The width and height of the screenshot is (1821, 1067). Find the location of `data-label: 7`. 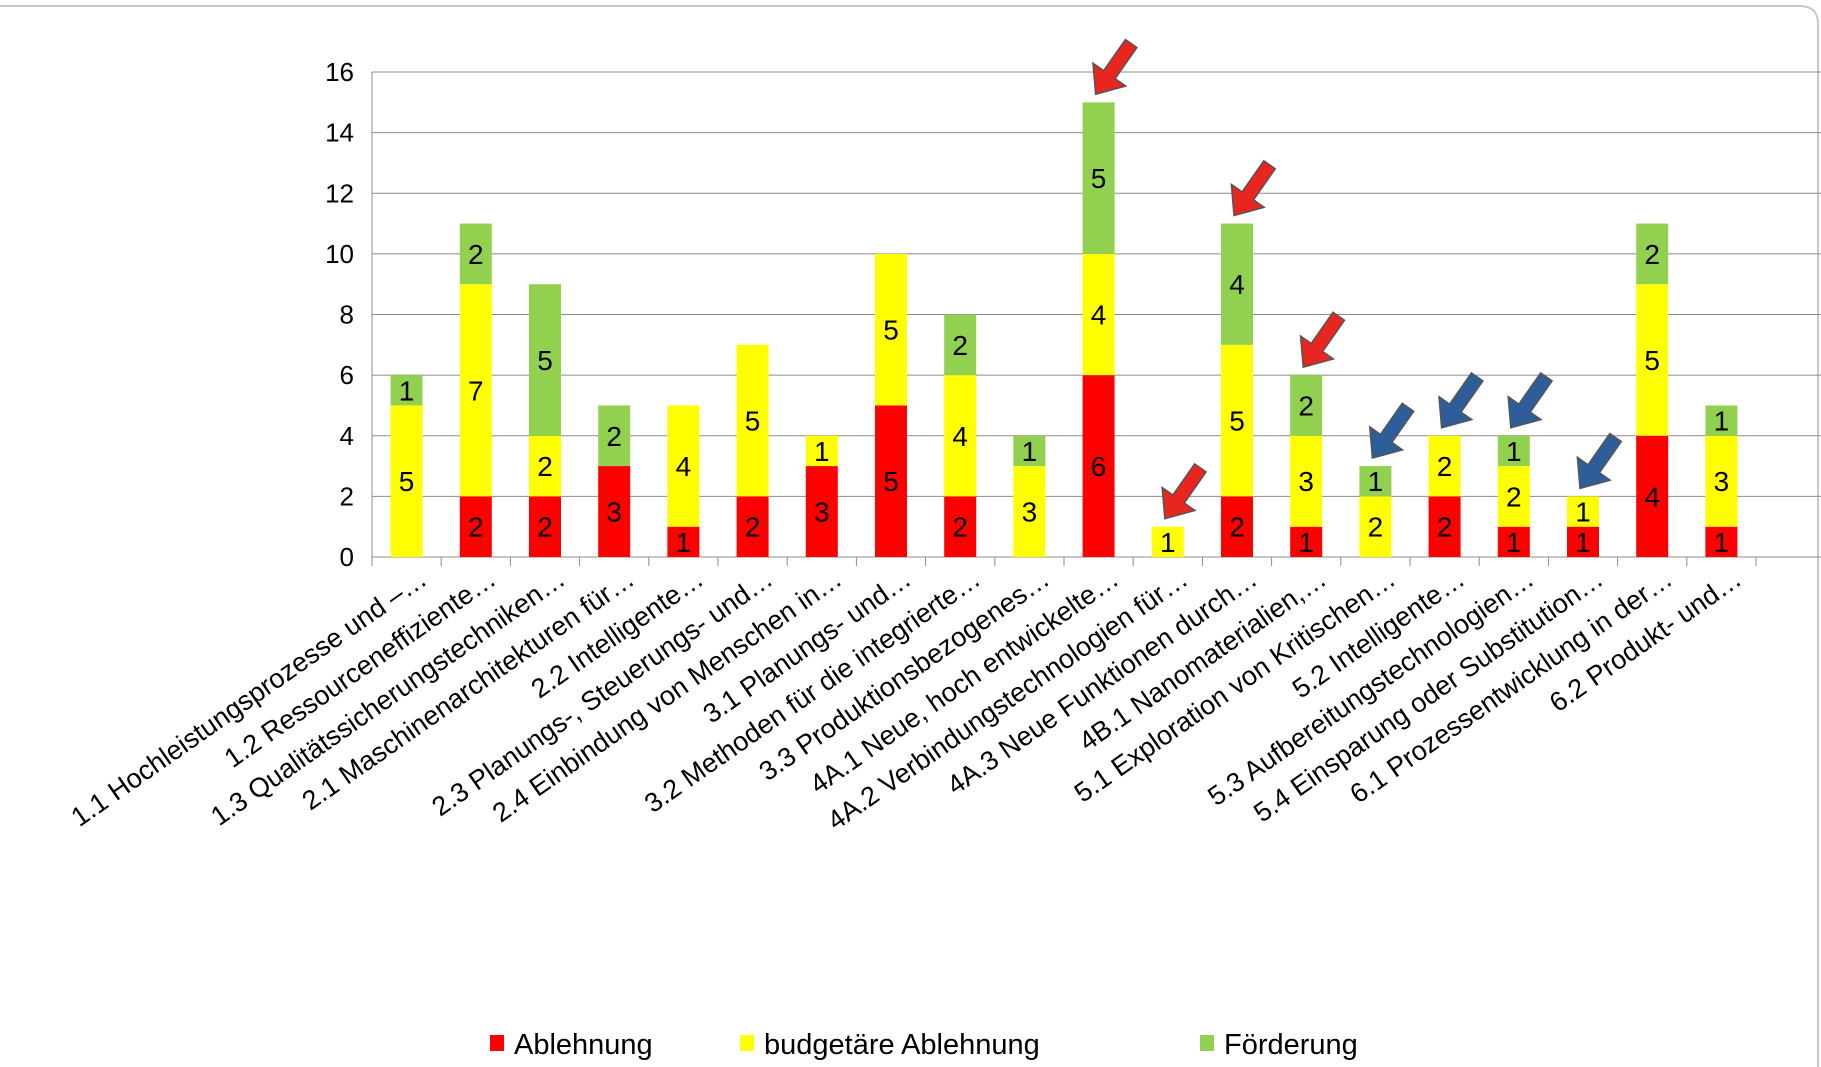

data-label: 7 is located at coordinates (476, 390).